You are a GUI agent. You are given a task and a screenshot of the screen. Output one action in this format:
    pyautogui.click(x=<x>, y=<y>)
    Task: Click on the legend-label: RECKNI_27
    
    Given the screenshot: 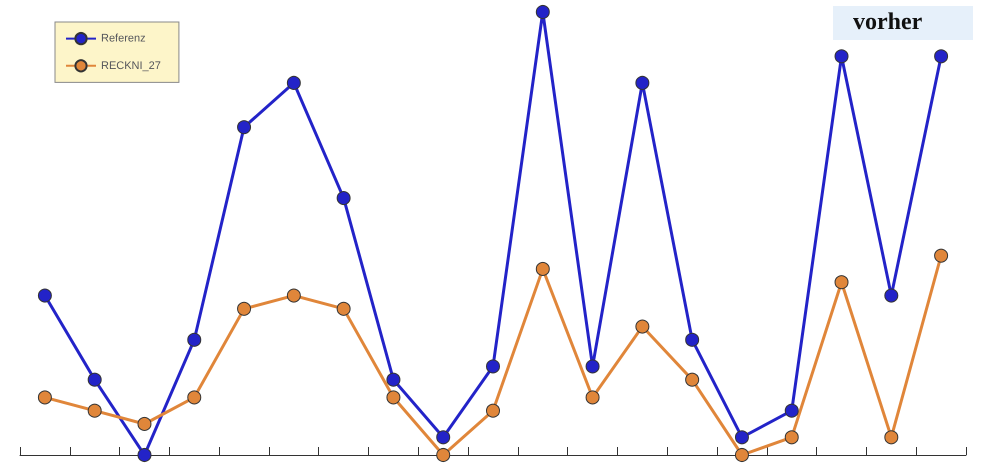 What is the action you would take?
    pyautogui.click(x=131, y=66)
    